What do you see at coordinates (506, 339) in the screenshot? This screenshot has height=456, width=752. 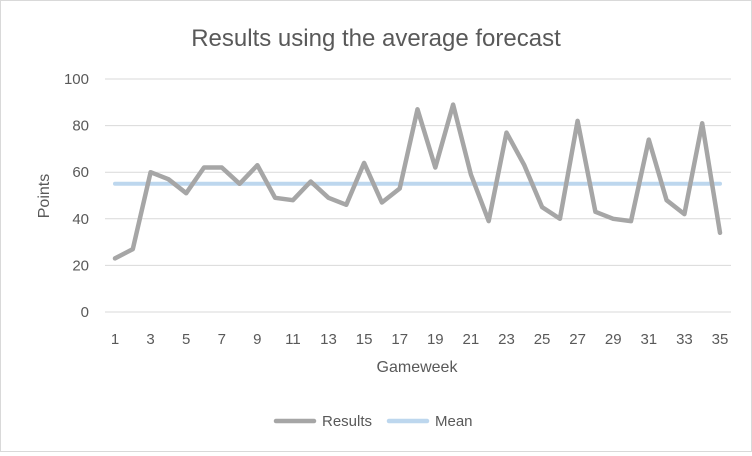 I see `x-tick-label: 23` at bounding box center [506, 339].